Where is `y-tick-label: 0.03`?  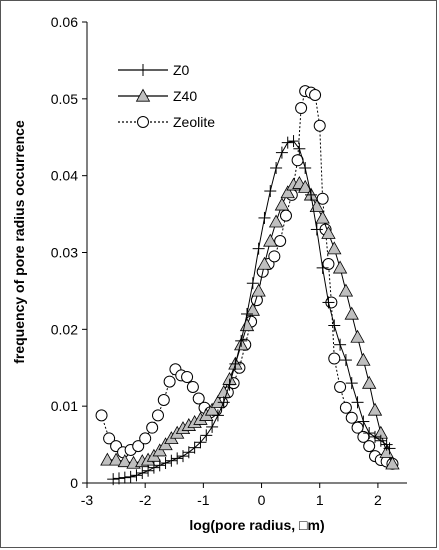 y-tick-label: 0.03 is located at coordinates (64, 253).